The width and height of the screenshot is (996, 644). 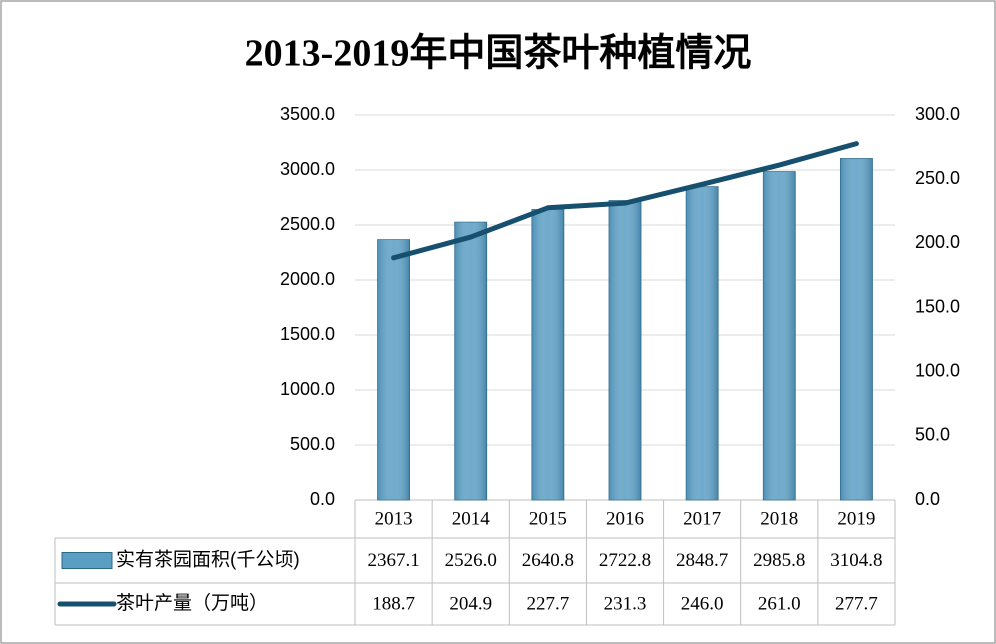 I want to click on table-value: 204.9, so click(x=470, y=603).